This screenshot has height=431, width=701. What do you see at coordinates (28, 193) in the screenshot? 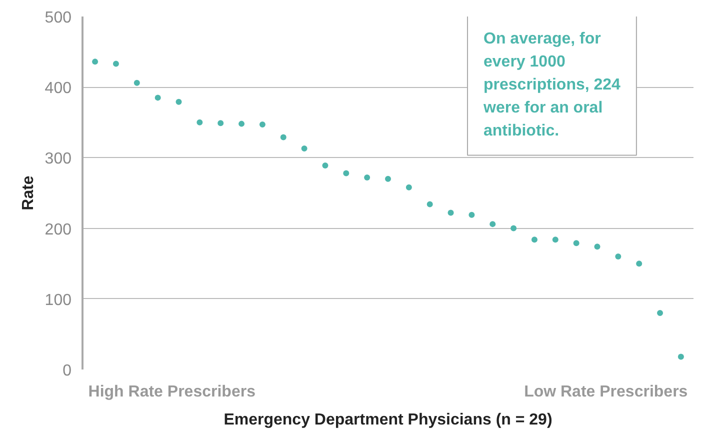
I see `y-axis-title: Rate` at bounding box center [28, 193].